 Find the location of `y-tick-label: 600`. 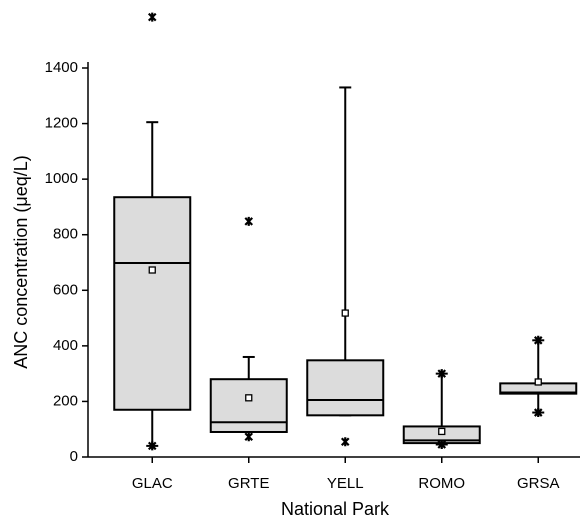

y-tick-label: 600 is located at coordinates (65, 289).